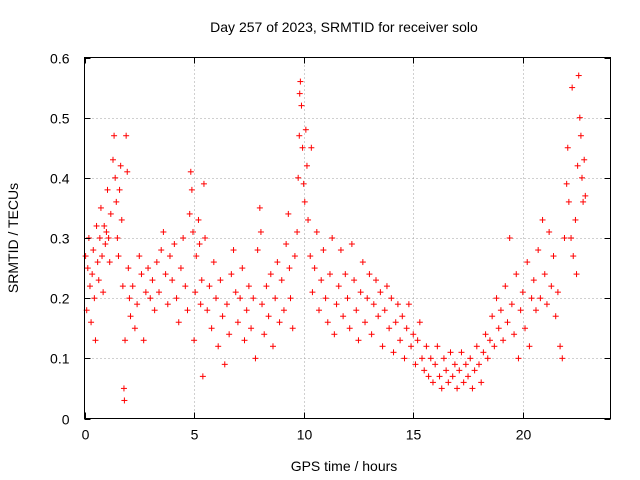 Image resolution: width=640 pixels, height=480 pixels. Describe the element at coordinates (13, 238) in the screenshot. I see `y-axis-label: SRMTID / TECUs` at that location.